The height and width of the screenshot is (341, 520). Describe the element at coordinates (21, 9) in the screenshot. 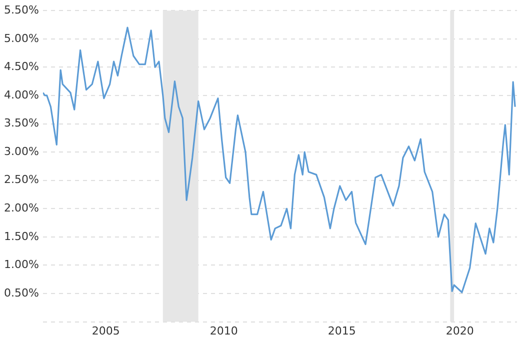

I see `y-tick-label: 5.50%` at that location.